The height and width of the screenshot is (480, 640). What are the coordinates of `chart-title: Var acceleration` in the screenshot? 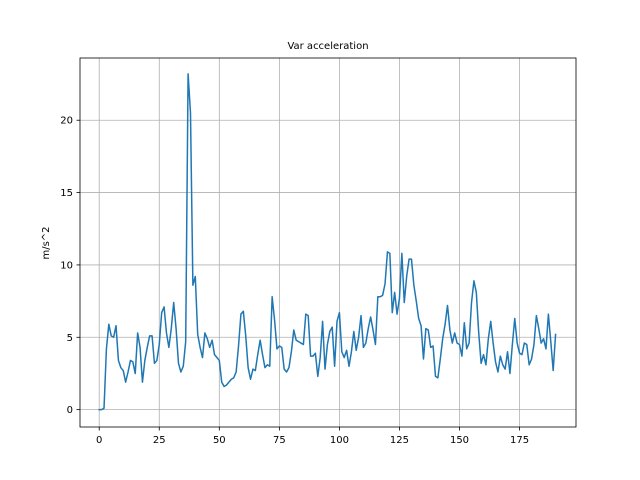 It's located at (327, 46).